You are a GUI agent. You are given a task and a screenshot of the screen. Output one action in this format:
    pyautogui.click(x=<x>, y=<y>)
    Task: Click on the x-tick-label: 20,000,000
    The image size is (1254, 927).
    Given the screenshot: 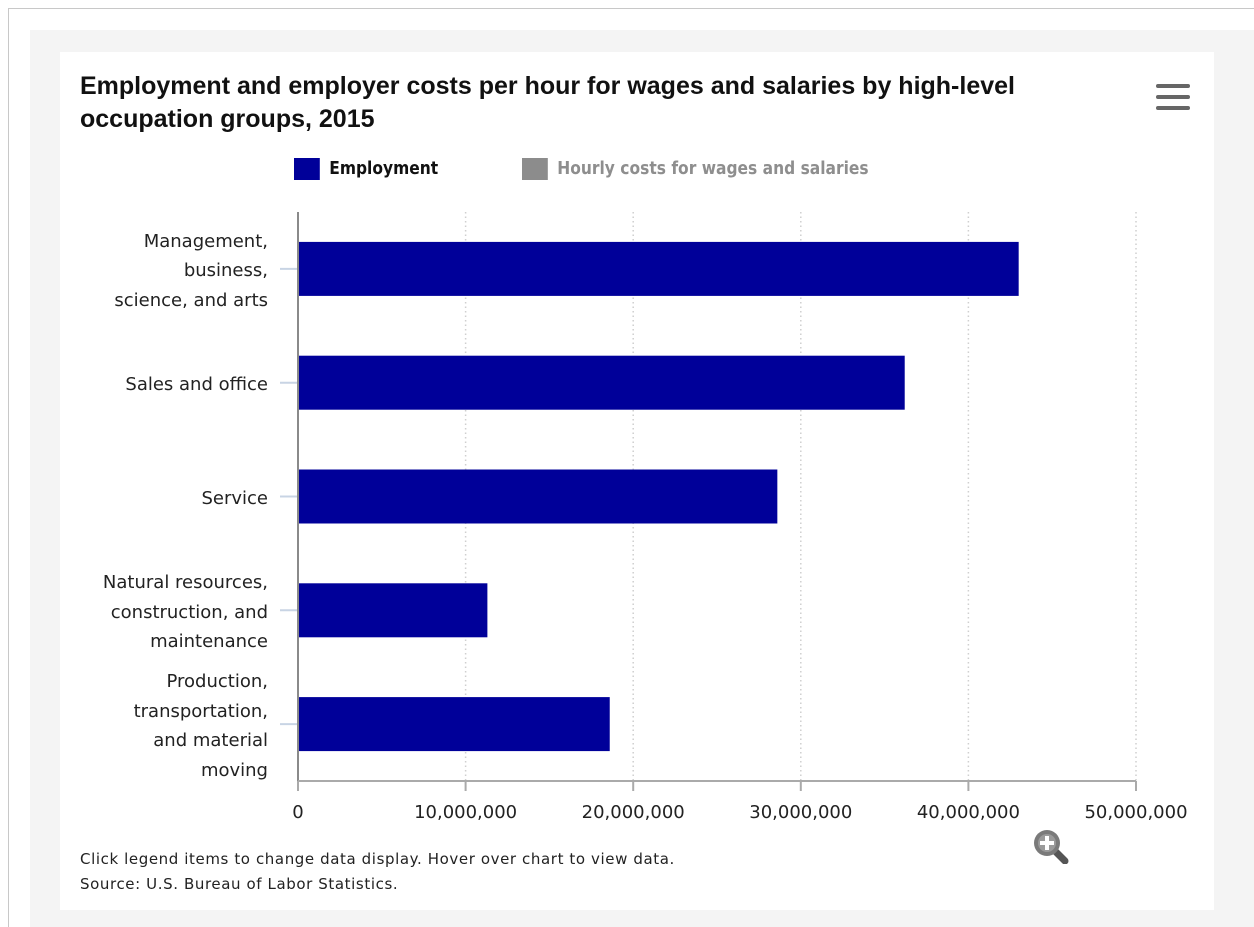 What is the action you would take?
    pyautogui.click(x=633, y=812)
    